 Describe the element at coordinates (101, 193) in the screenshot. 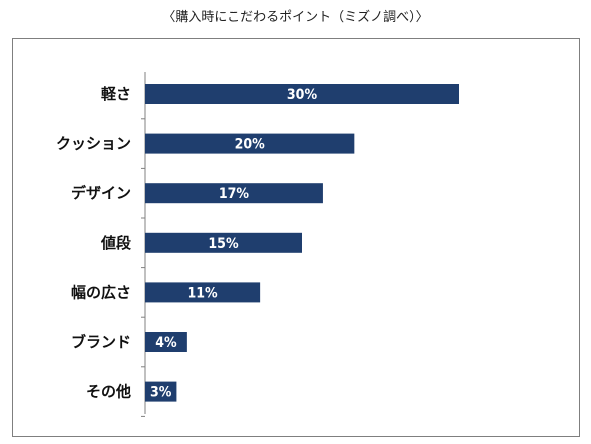

I see `category-label-2: デザイン` at that location.